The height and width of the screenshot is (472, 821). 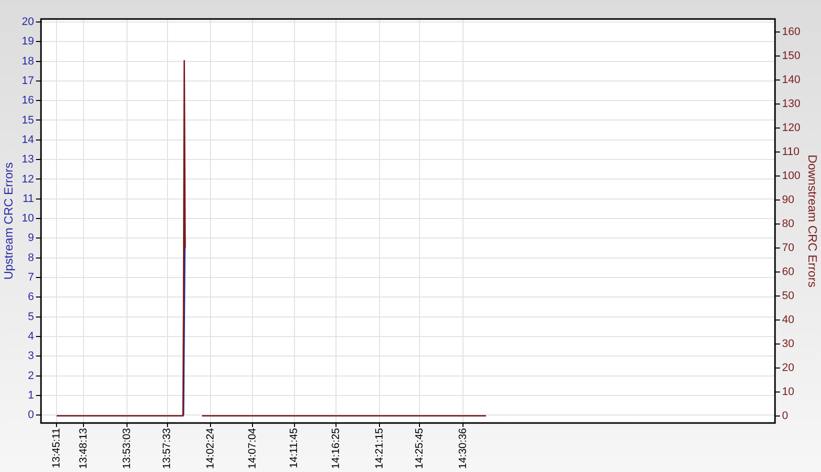 I want to click on x-tick-label: 14:07:04, so click(x=252, y=448).